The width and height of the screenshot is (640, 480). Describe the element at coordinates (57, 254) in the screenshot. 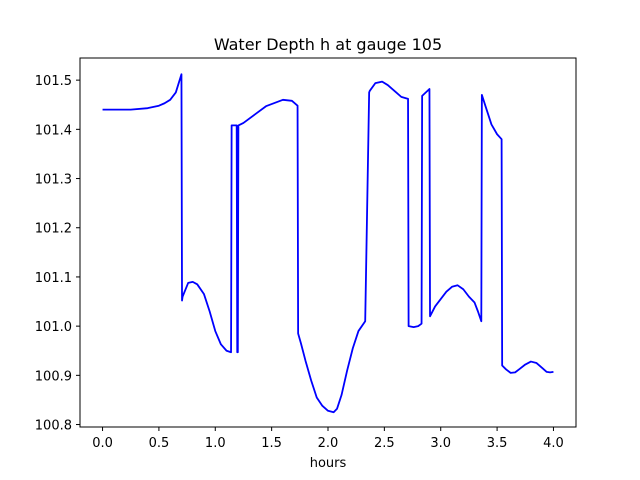

I see `y-axis: 100.8 100.9 101.0 101.1 101.2 101.3 101.4 101.5` at that location.